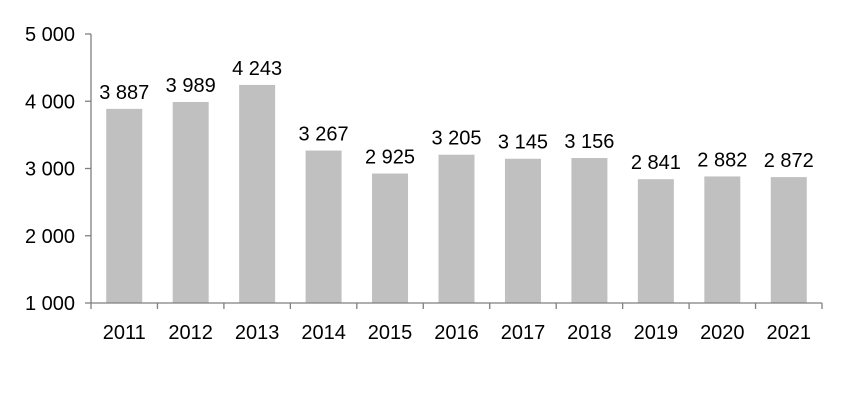 The height and width of the screenshot is (410, 857). What do you see at coordinates (655, 241) in the screenshot?
I see `bar-2019` at bounding box center [655, 241].